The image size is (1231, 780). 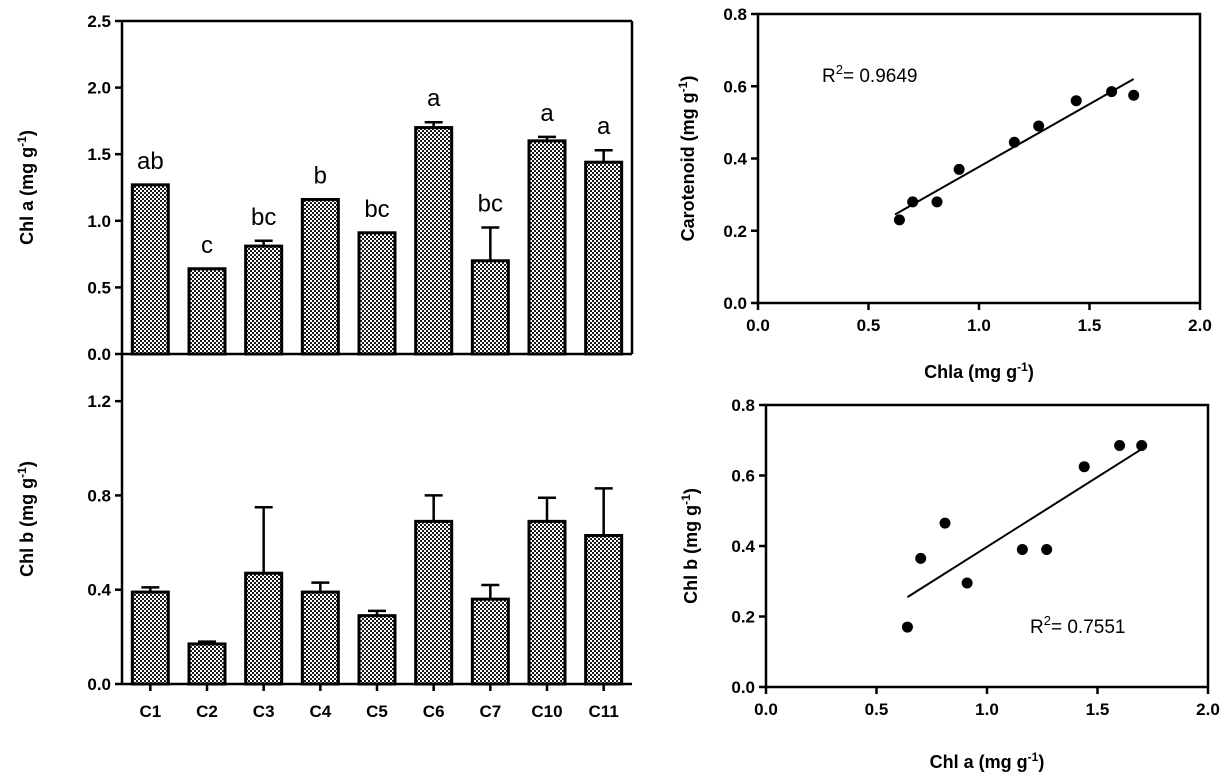 What do you see at coordinates (99, 21) in the screenshot?
I see `y-tick-label: 2.5` at bounding box center [99, 21].